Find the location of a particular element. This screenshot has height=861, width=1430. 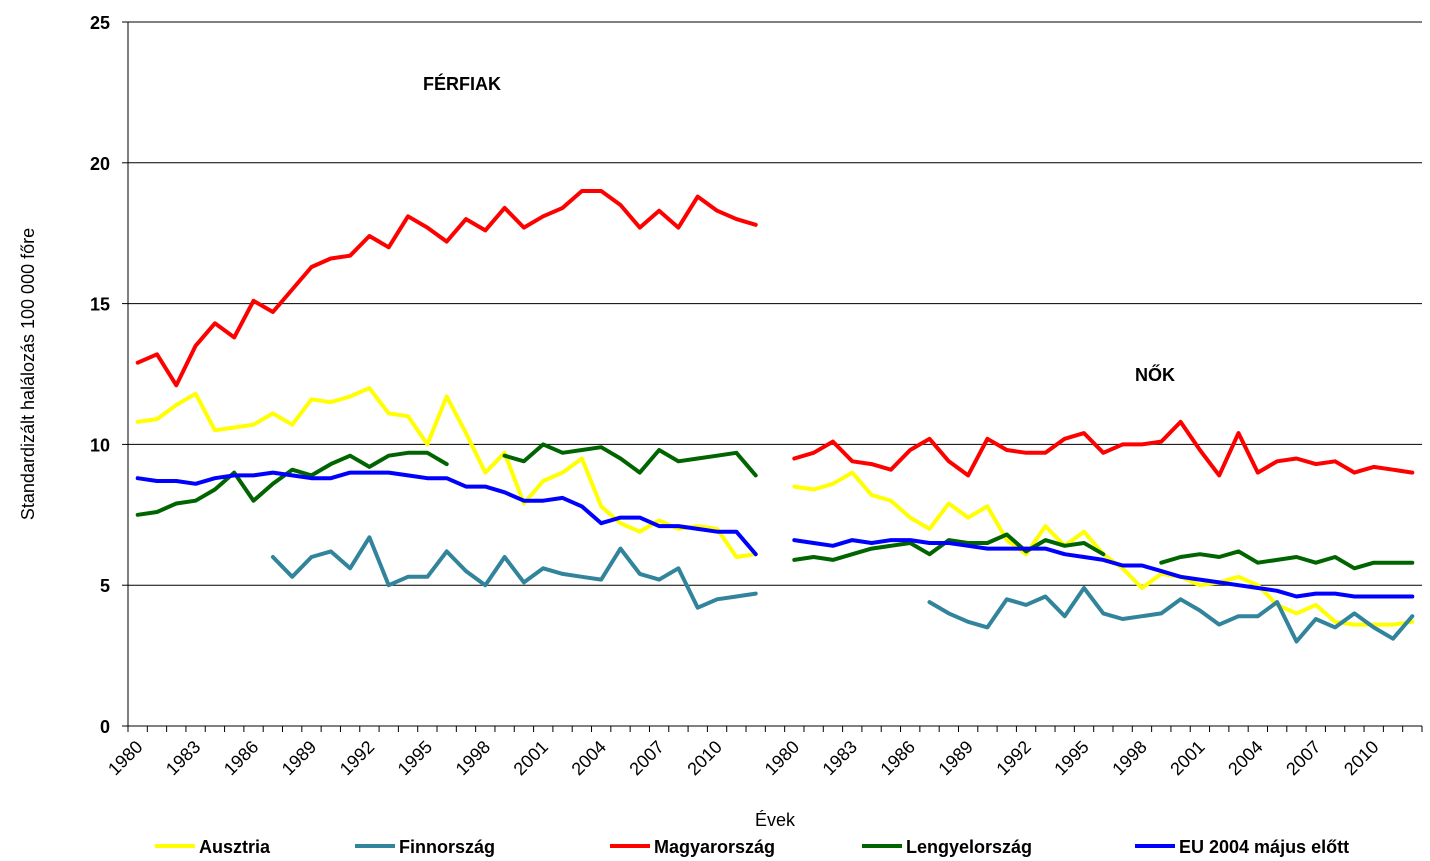

y-tick-label: 5 is located at coordinates (105, 586).